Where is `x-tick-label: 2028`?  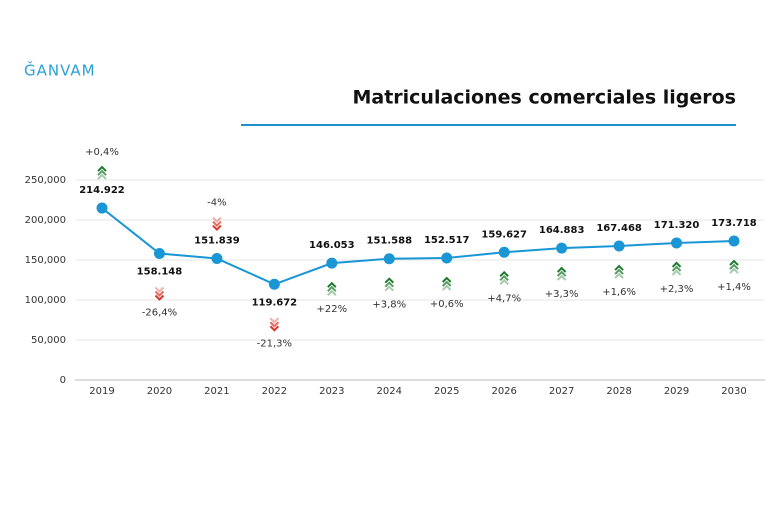 x-tick-label: 2028 is located at coordinates (618, 391).